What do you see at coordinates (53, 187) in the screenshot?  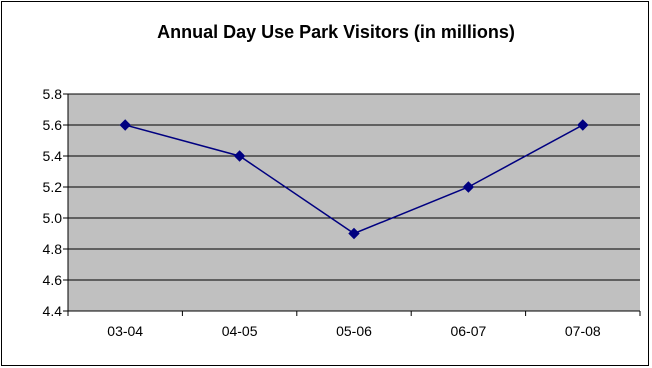 I see `y-tick-label: 5.2` at bounding box center [53, 187].